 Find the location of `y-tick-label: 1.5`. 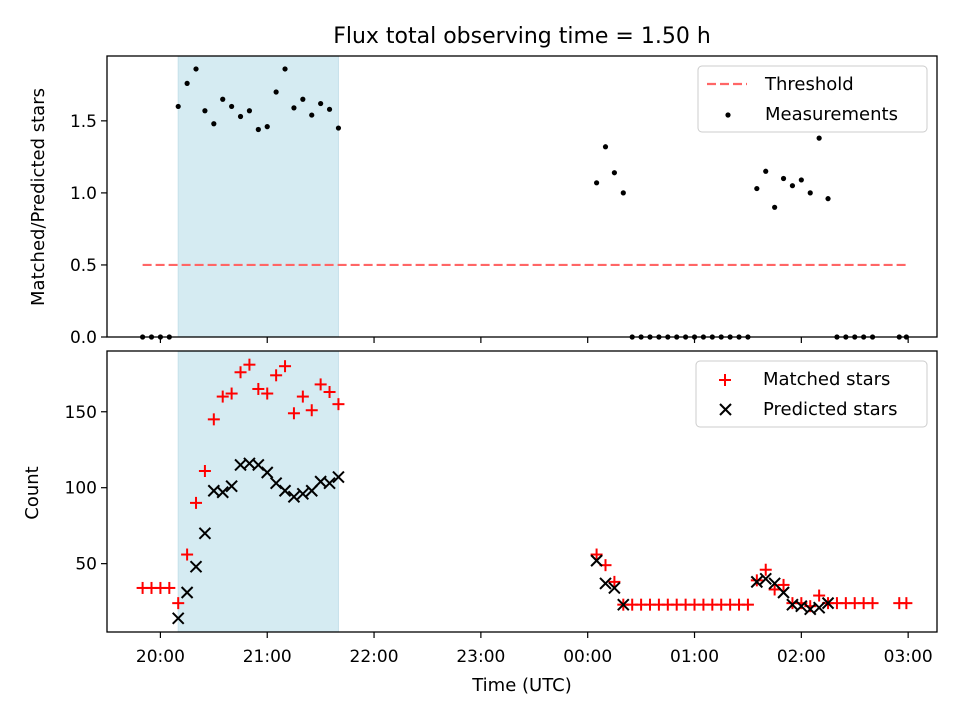

y-tick-label: 1.5 is located at coordinates (83, 122).